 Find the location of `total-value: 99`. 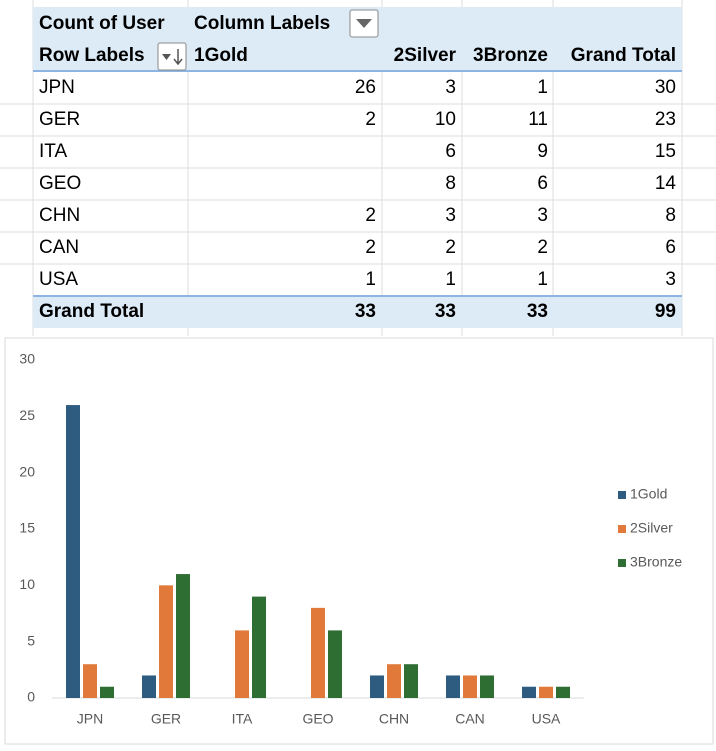

total-value: 99 is located at coordinates (665, 311).